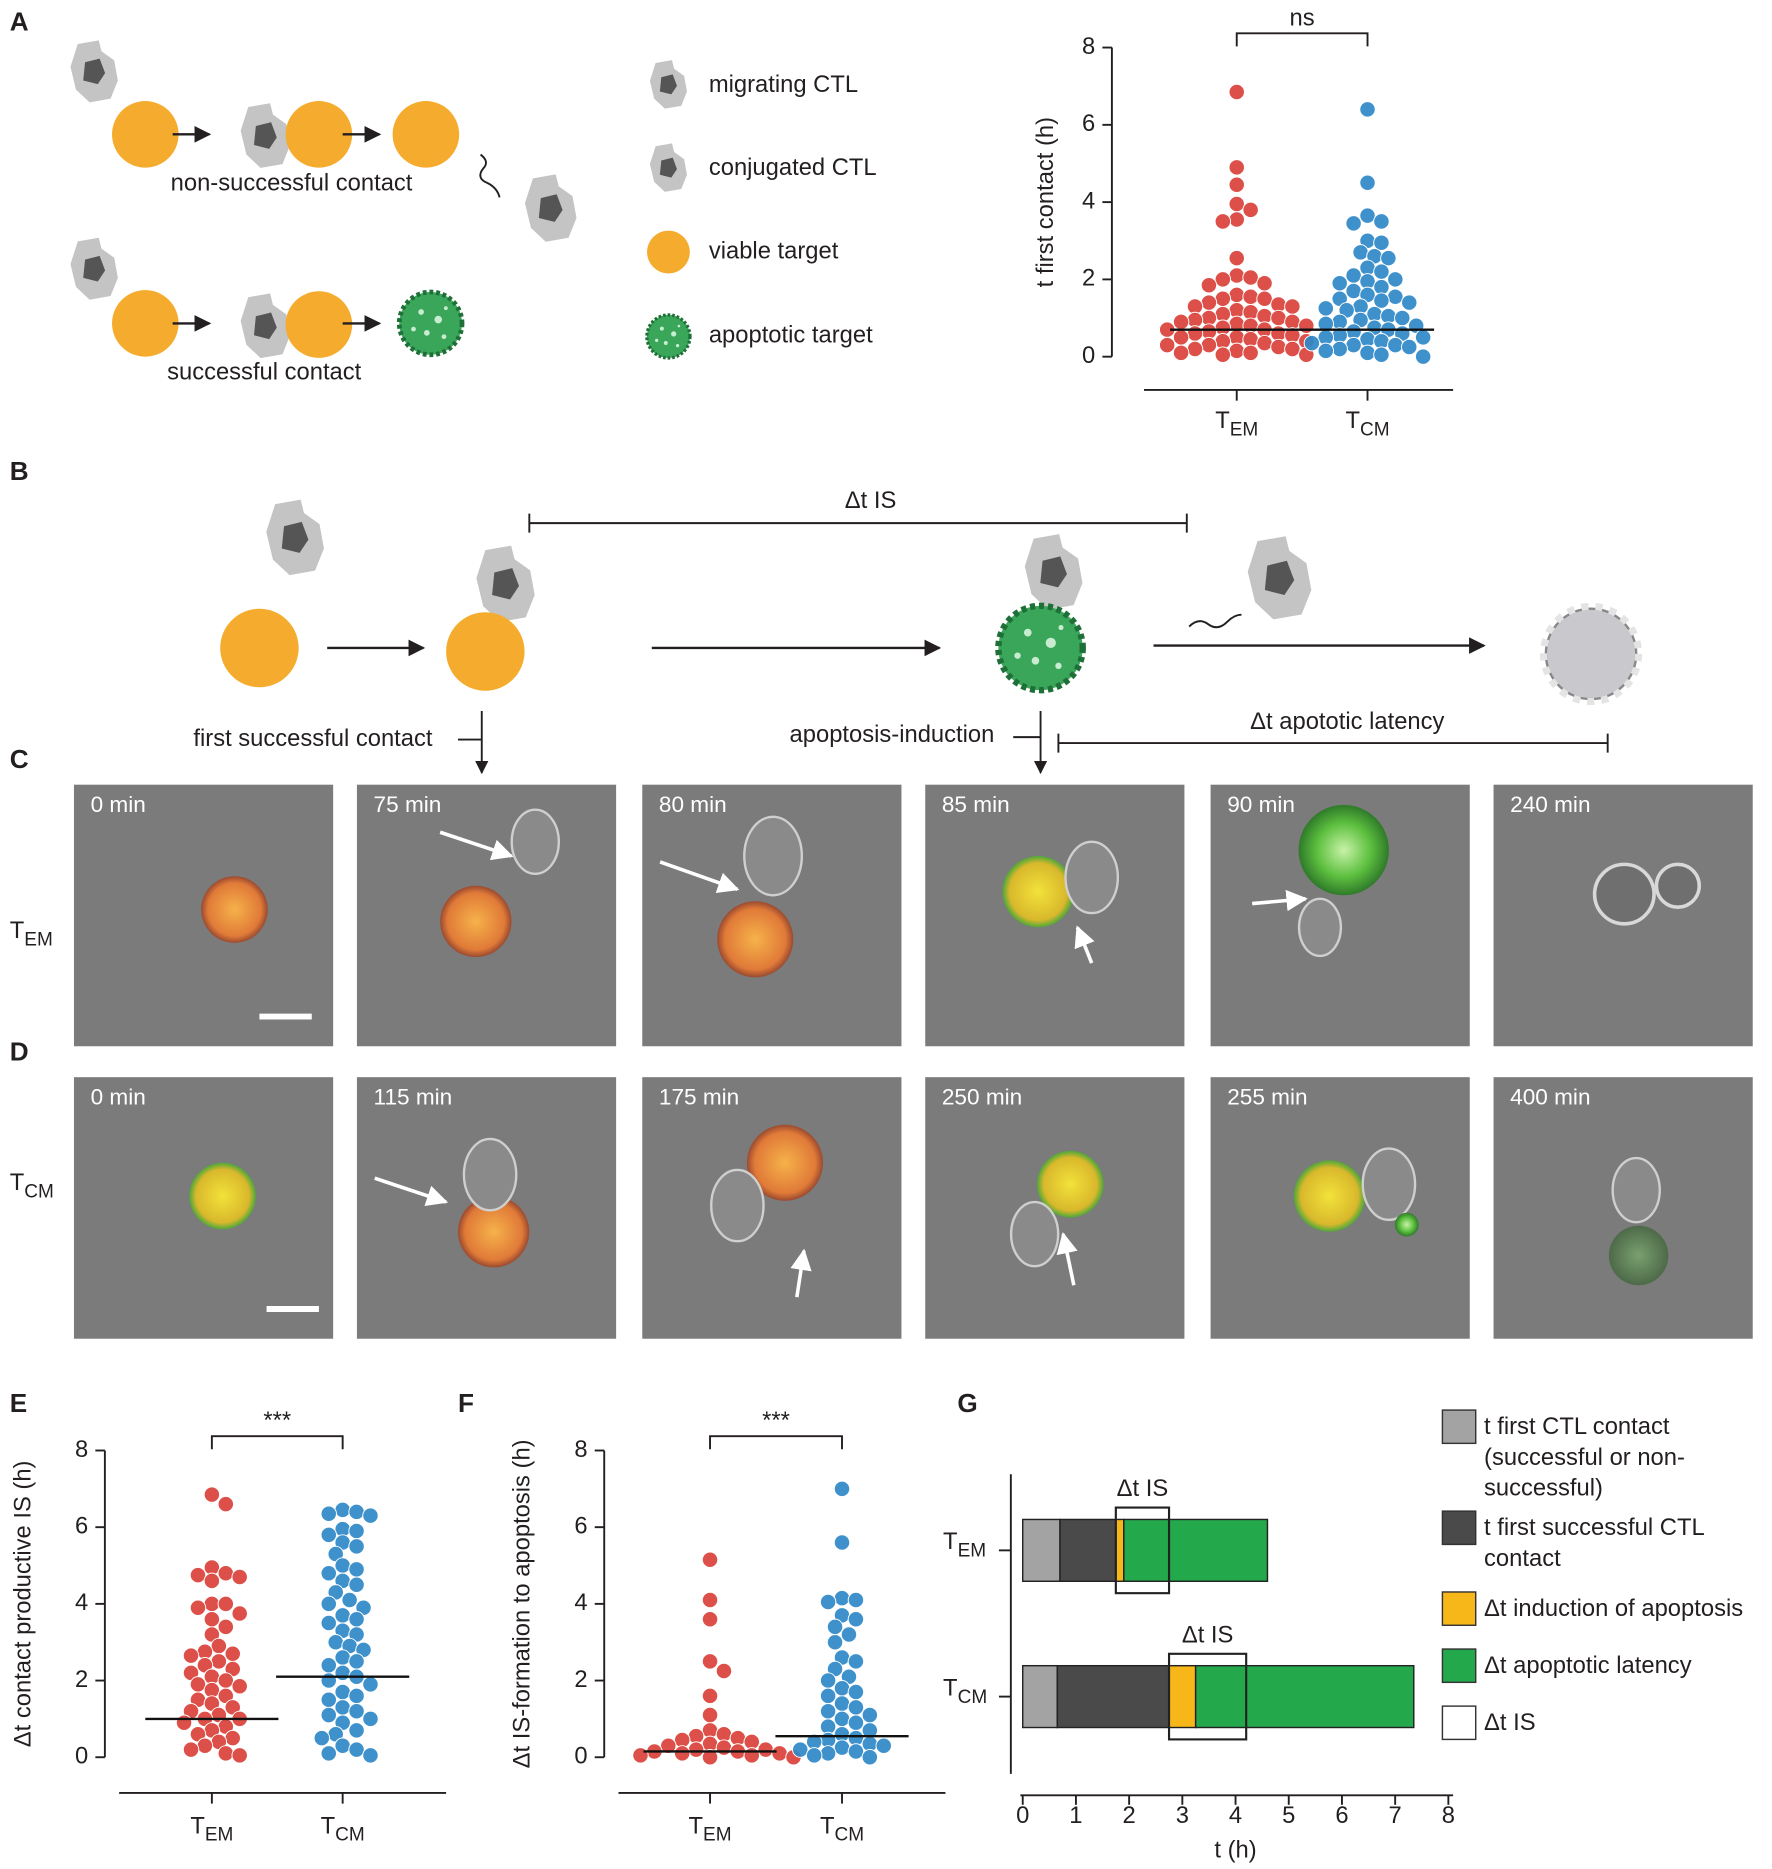 This screenshot has height=1869, width=1772. Describe the element at coordinates (81, 1449) in the screenshot. I see `y-tick-label: 8` at that location.